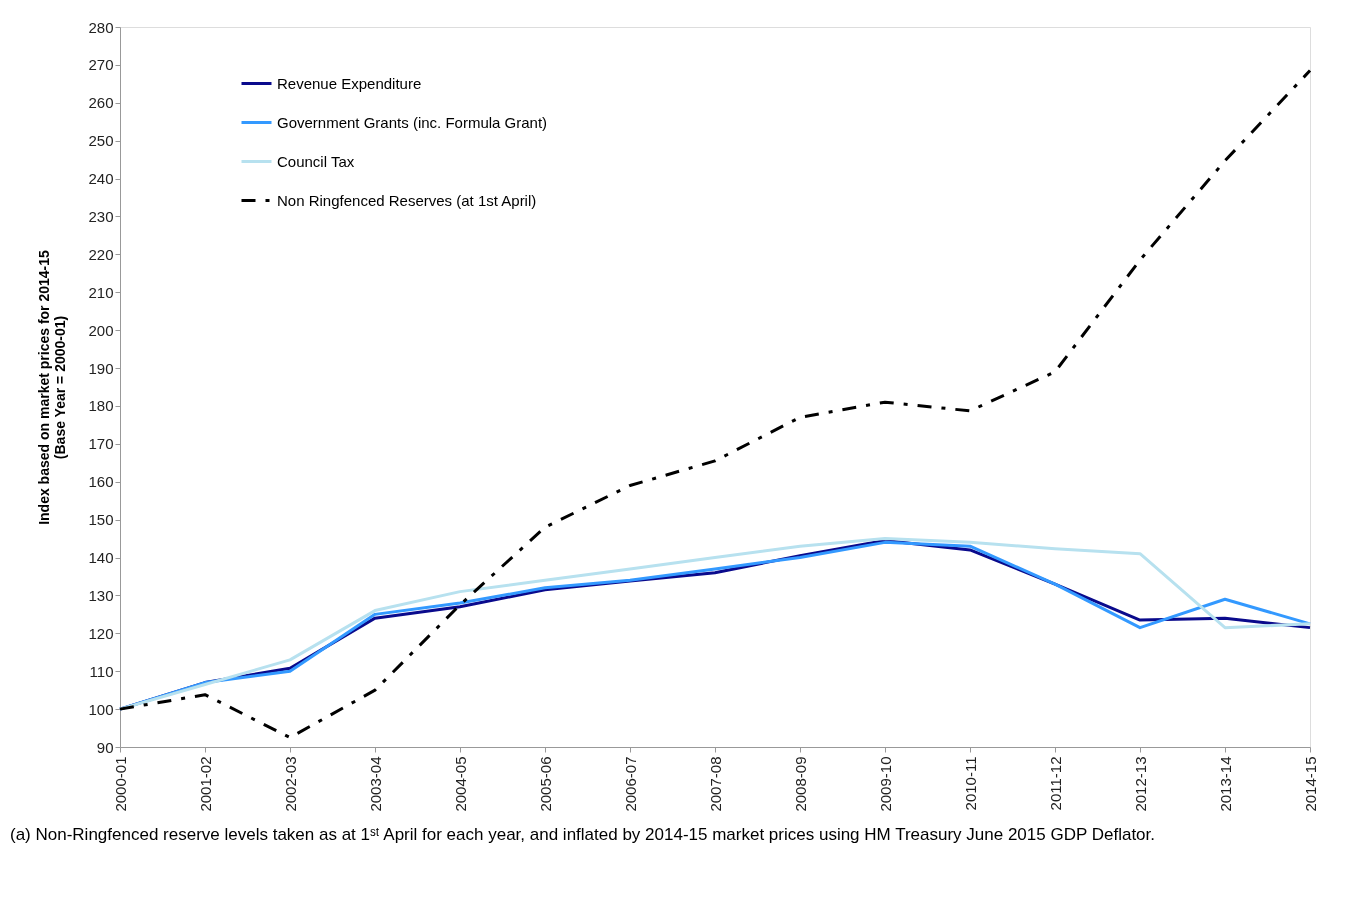 The image size is (1359, 908). Describe the element at coordinates (1310, 784) in the screenshot. I see `x-tick-label: 2014-15` at that location.